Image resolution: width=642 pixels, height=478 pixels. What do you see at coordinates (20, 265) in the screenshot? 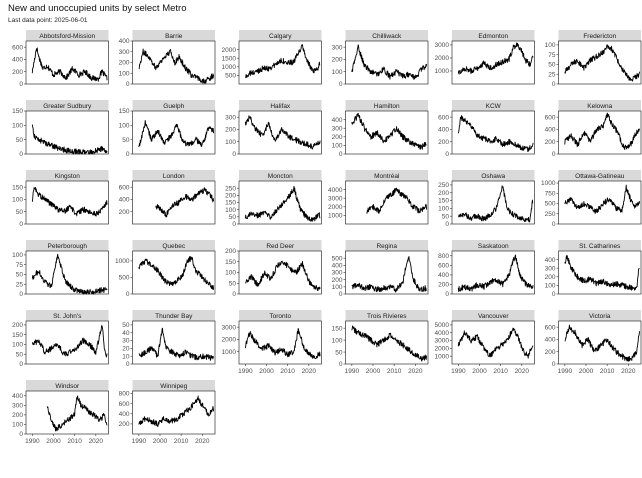
I see `y-tick-label: 75` at bounding box center [20, 265].